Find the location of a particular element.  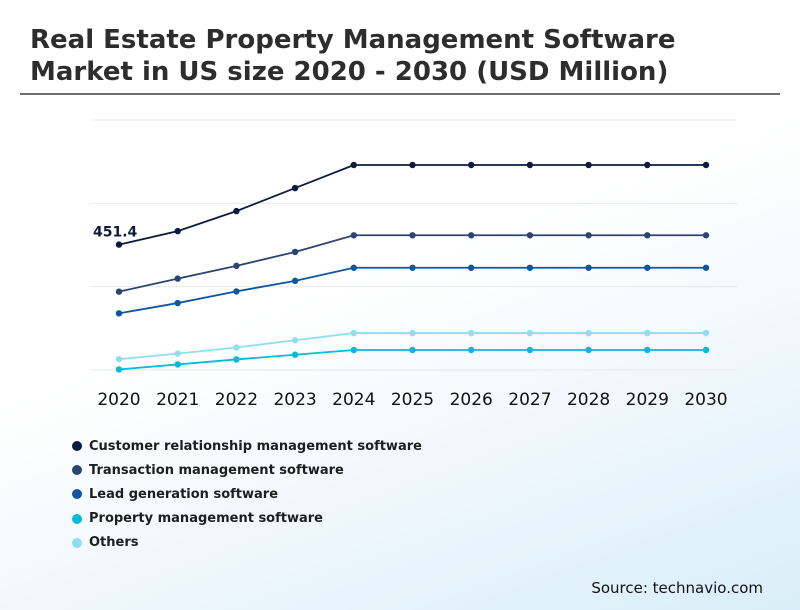

x-tick-label: 2029 is located at coordinates (647, 400).